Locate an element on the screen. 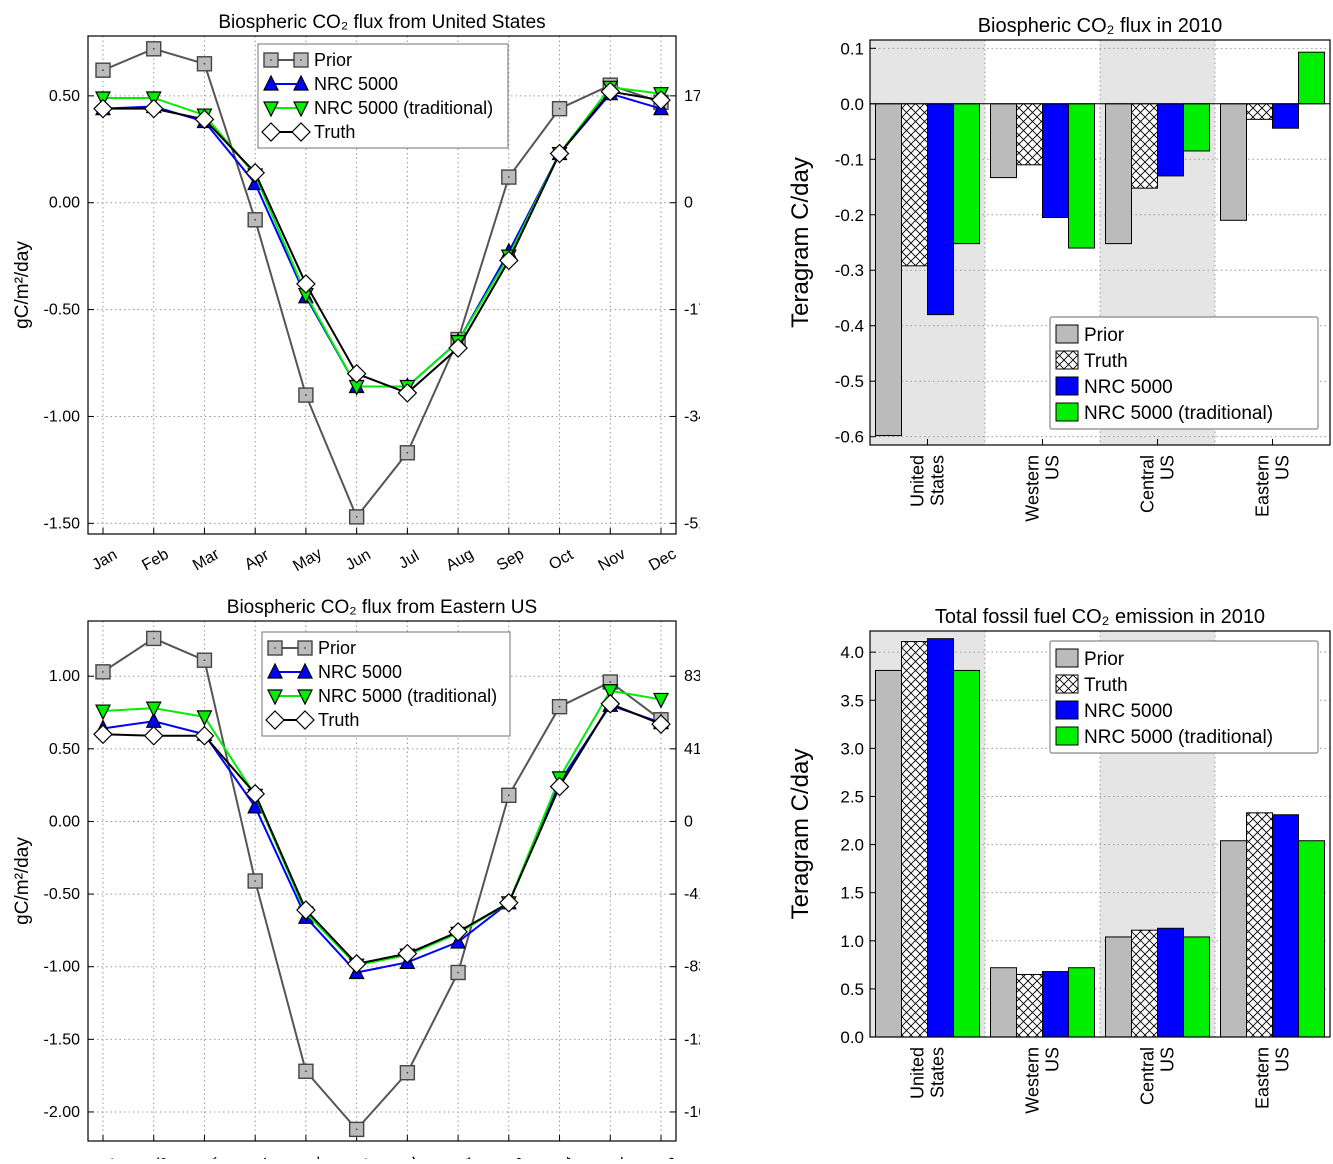 The width and height of the screenshot is (1333, 1164). category-label: EasternUS is located at coordinates (1273, 1078).